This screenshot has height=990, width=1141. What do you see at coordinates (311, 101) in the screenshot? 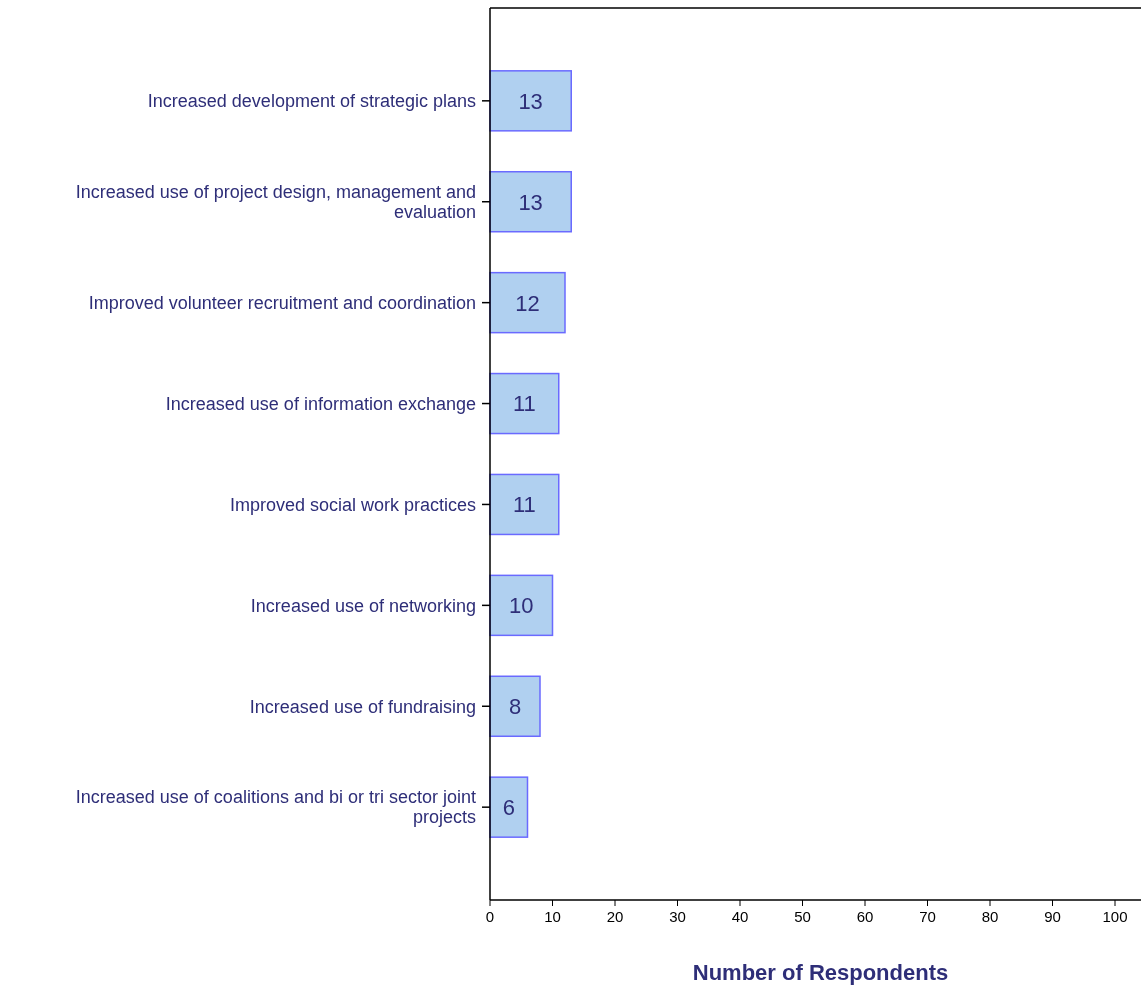
I see `y-tick-label: Increased development of strategic plans` at bounding box center [311, 101].